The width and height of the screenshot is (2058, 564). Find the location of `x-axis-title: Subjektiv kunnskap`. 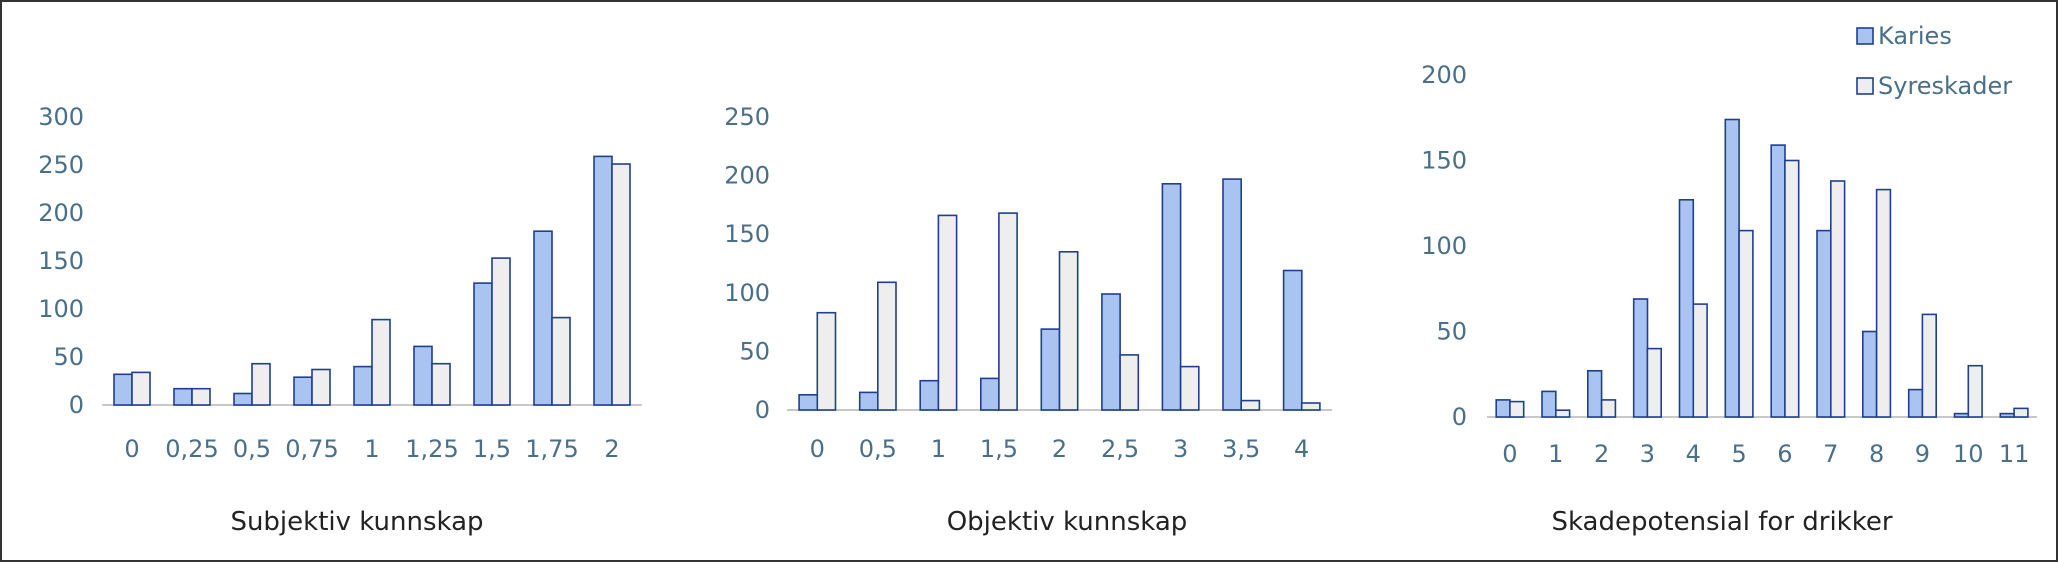

x-axis-title: Subjektiv kunnskap is located at coordinates (356, 522).